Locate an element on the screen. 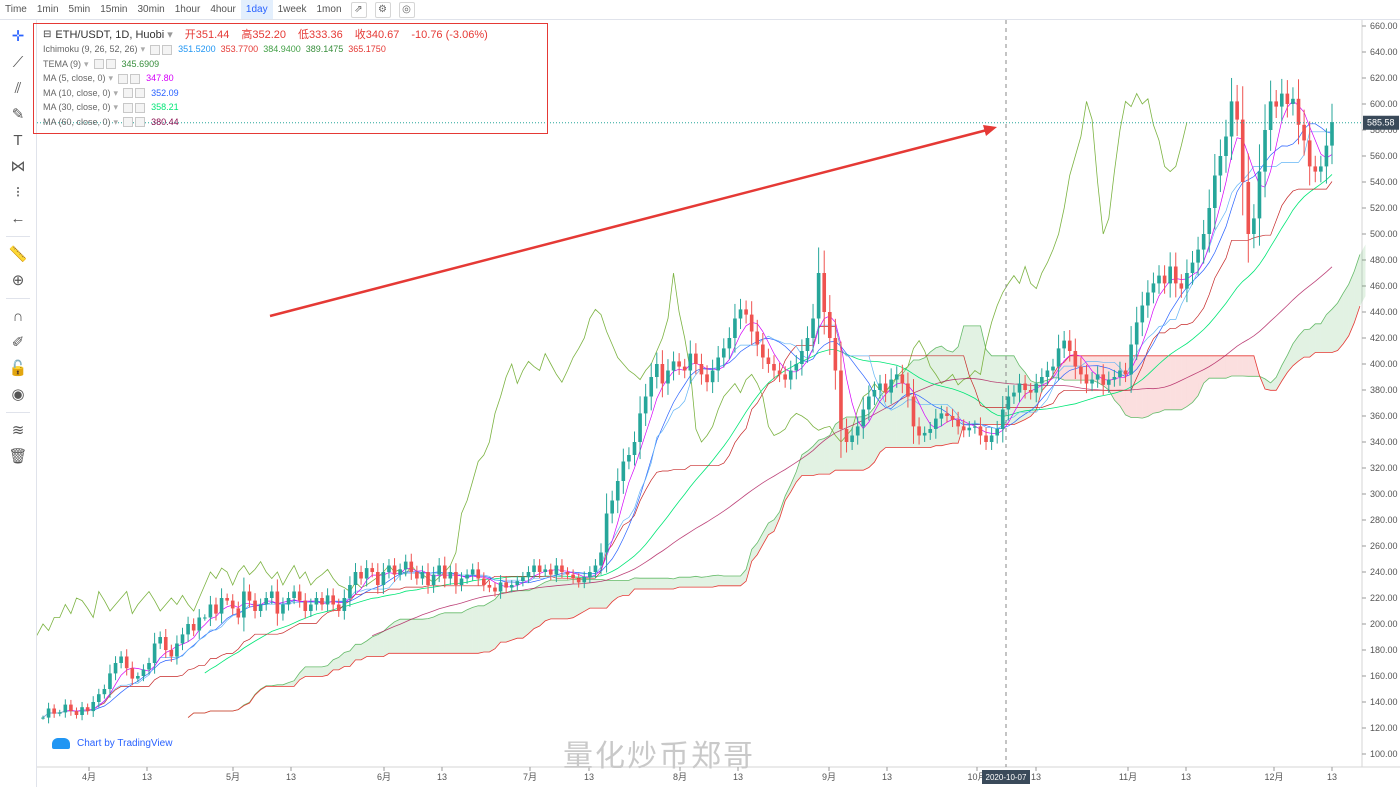 This screenshot has width=1400, height=787. arrow-back-icon: ← is located at coordinates (18, 218).